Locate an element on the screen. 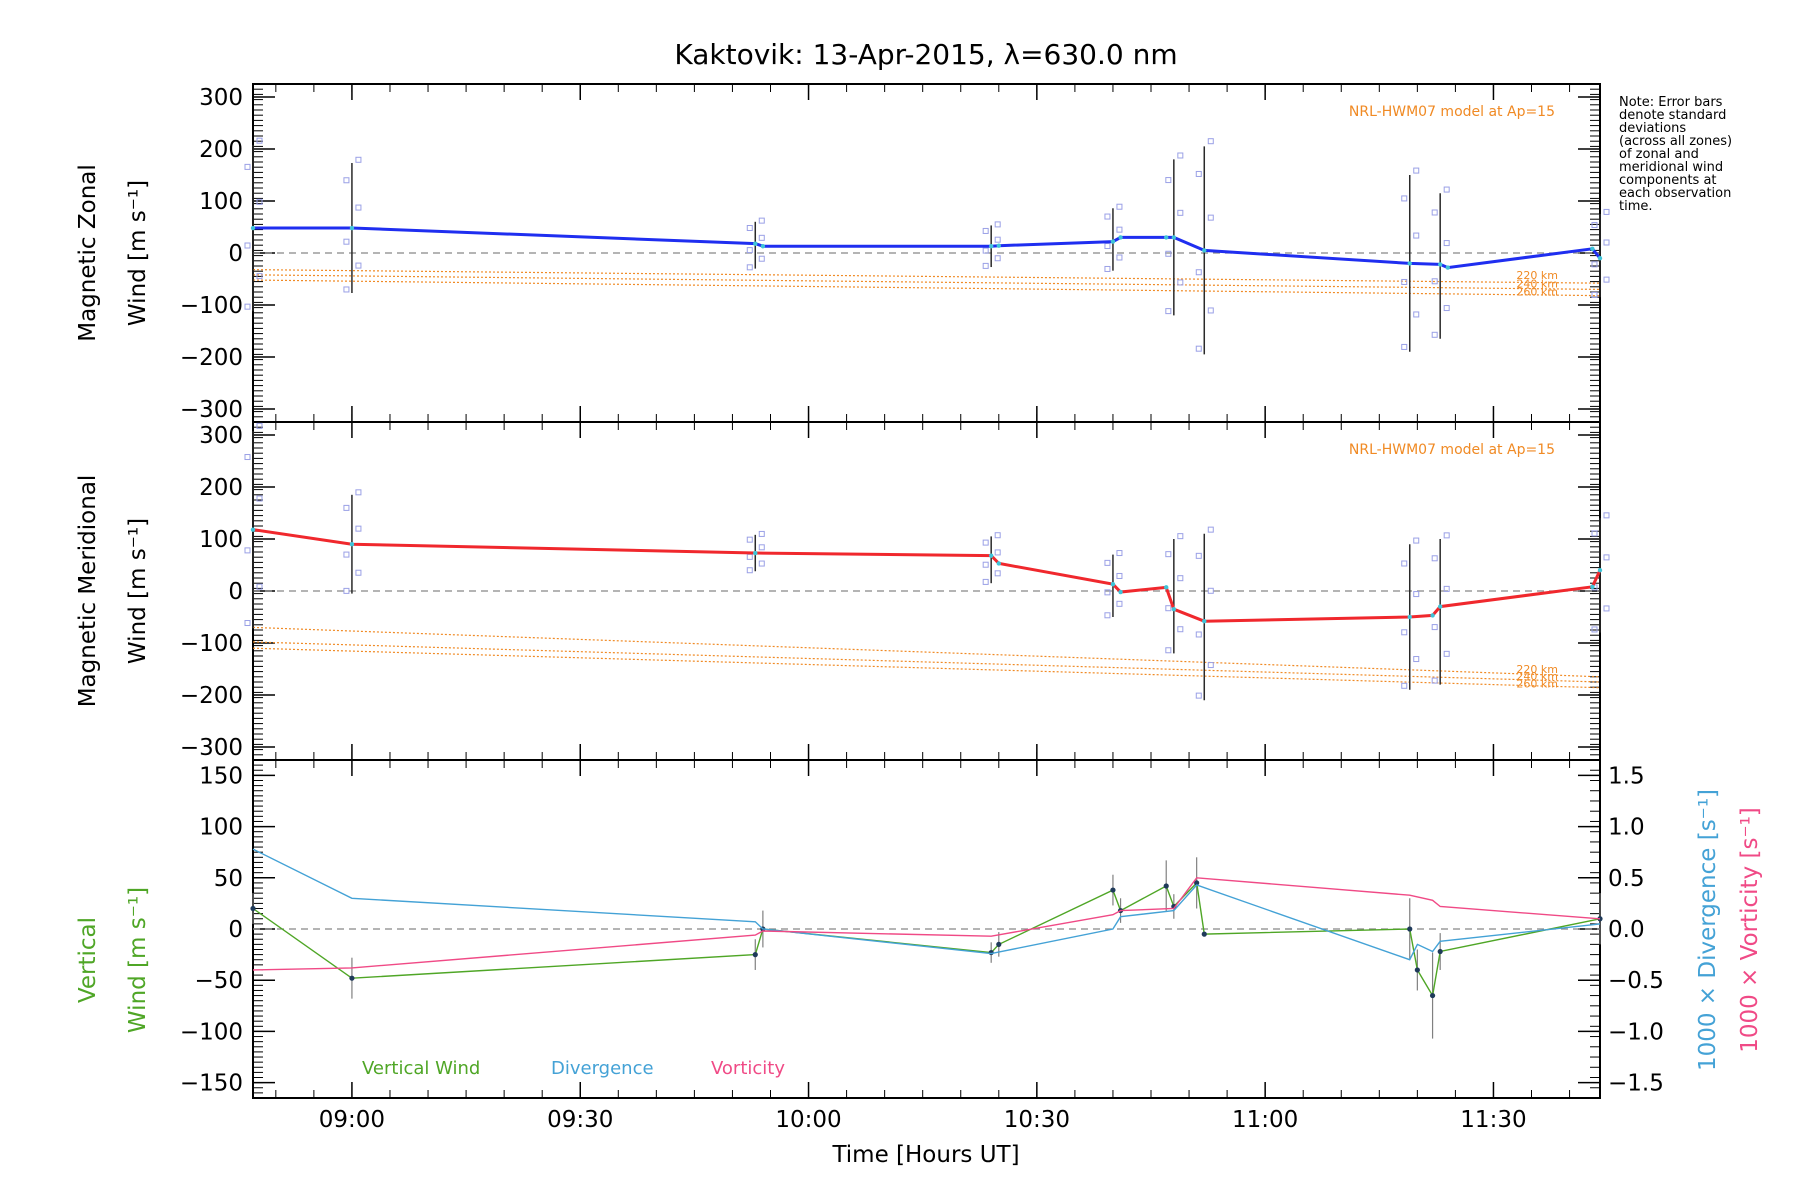 Image resolution: width=1800 pixels, height=1200 pixels. y2-tick-label: 0.5 is located at coordinates (1626, 879).